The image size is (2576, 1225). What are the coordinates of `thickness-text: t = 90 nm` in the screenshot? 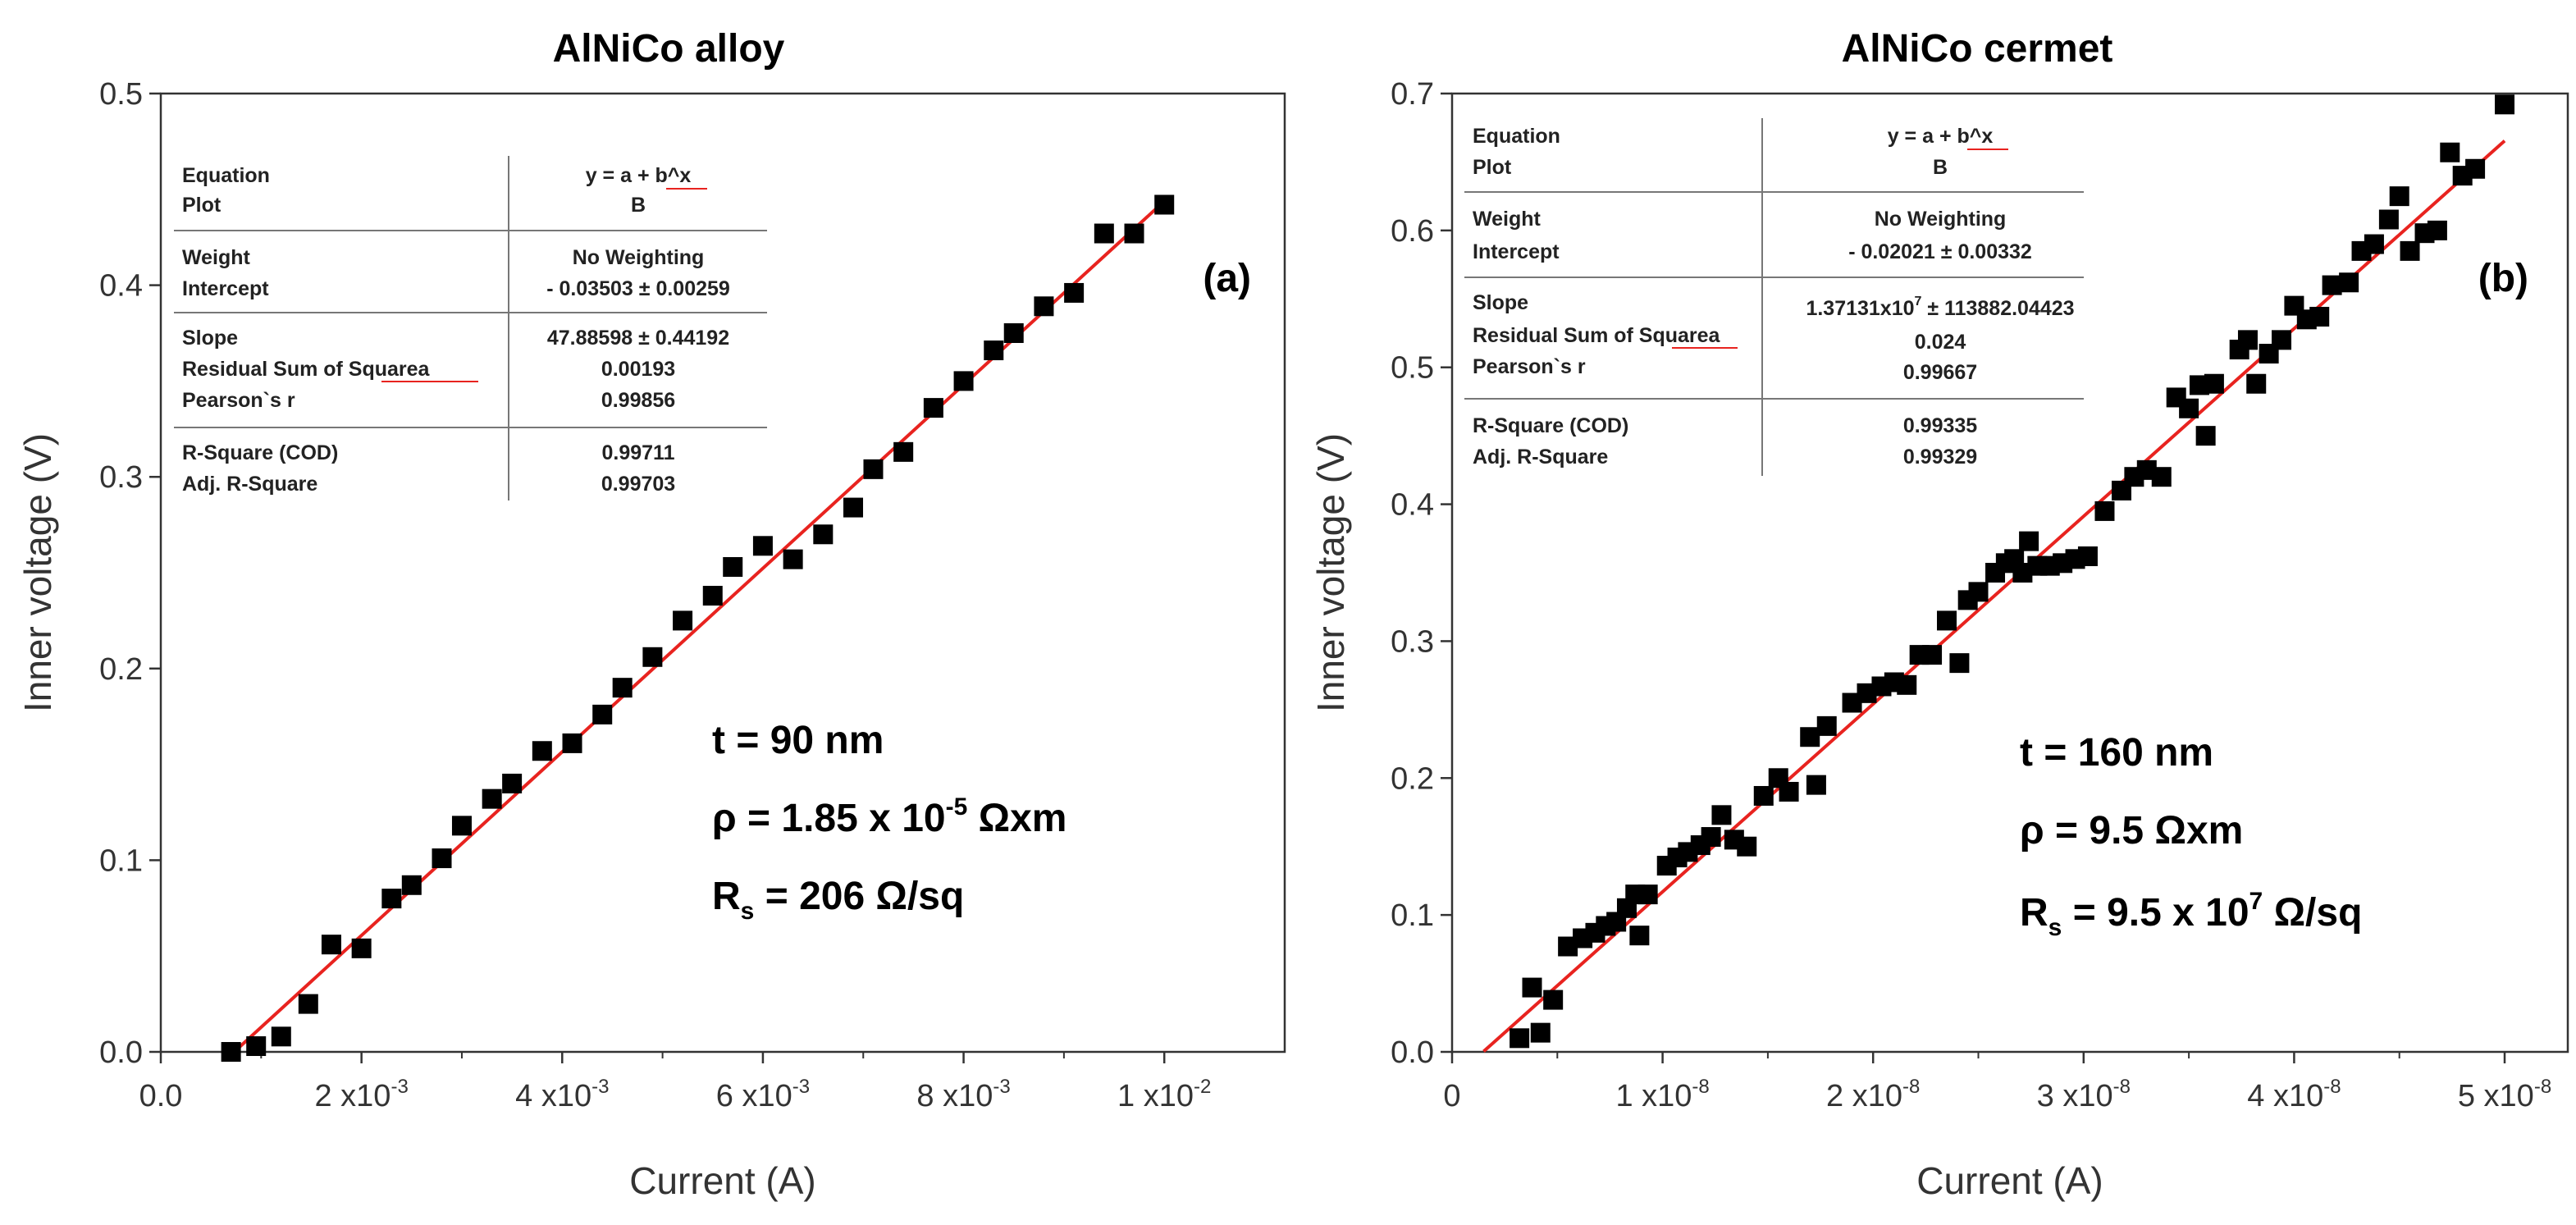 It's located at (798, 740).